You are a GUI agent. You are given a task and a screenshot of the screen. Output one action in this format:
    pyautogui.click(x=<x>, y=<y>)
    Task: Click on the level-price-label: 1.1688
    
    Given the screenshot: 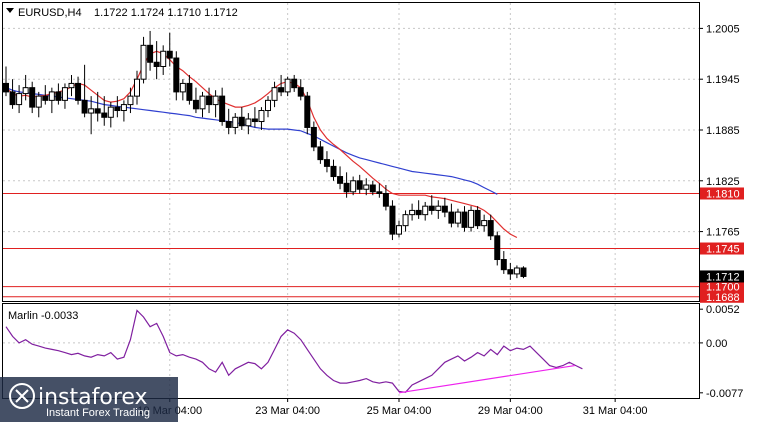 What is the action you would take?
    pyautogui.click(x=723, y=298)
    